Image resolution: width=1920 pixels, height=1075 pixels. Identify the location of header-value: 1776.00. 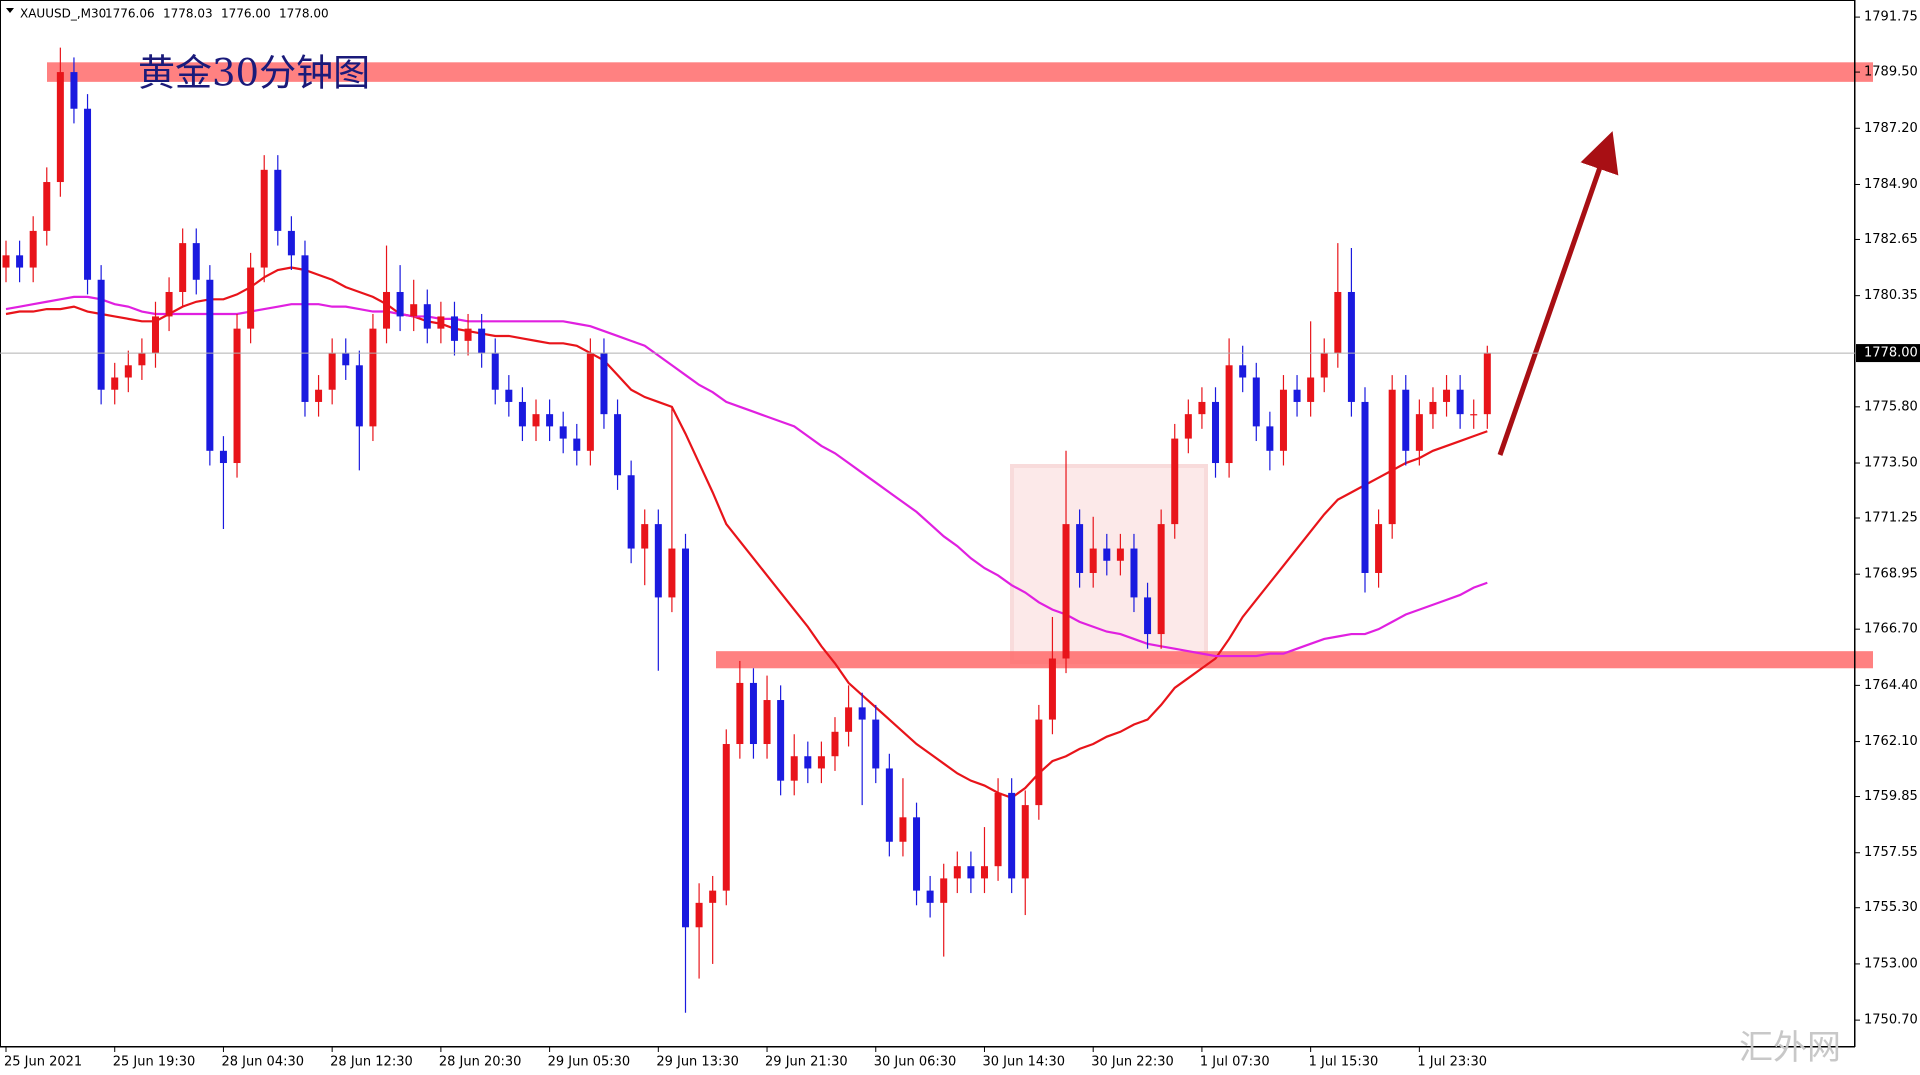
(246, 14).